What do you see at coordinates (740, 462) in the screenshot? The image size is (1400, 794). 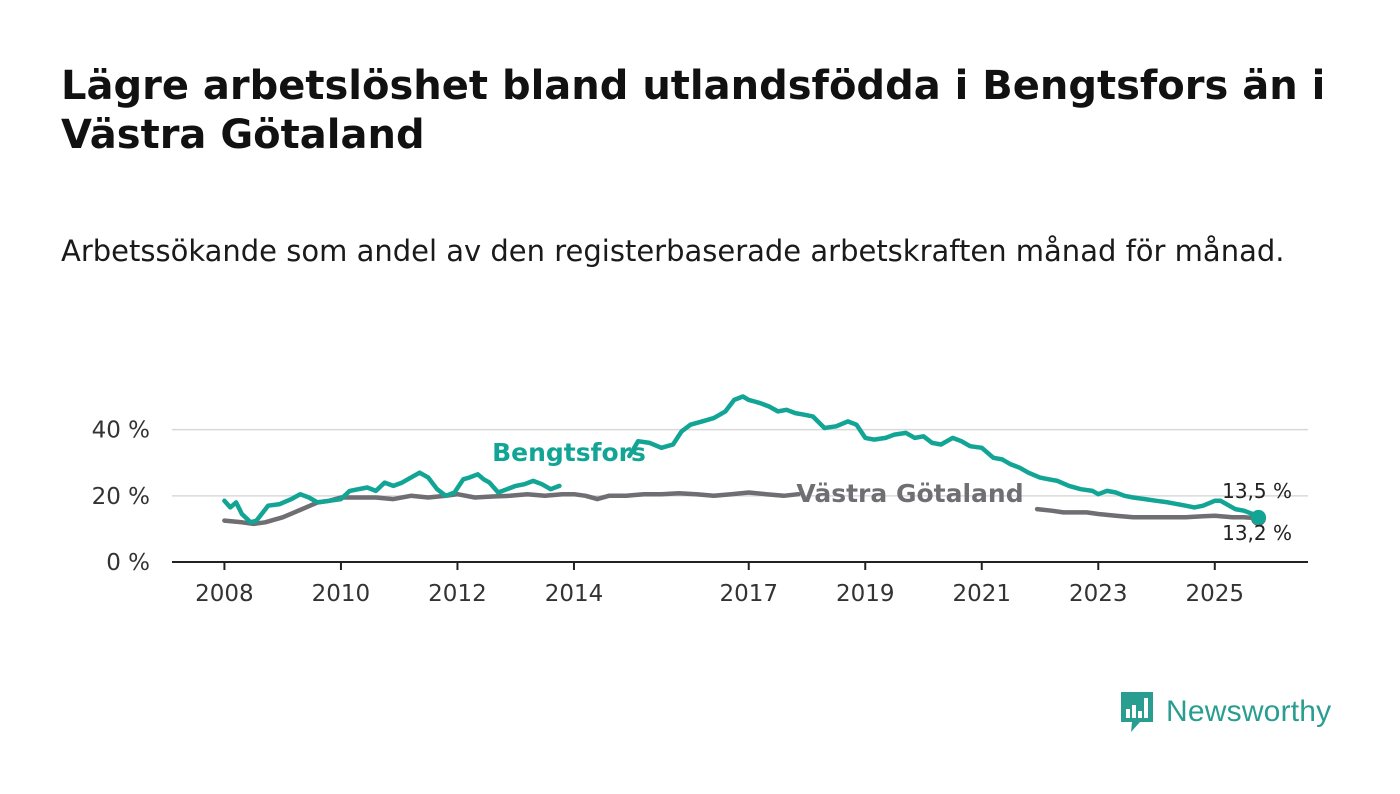 I see `gridlines` at bounding box center [740, 462].